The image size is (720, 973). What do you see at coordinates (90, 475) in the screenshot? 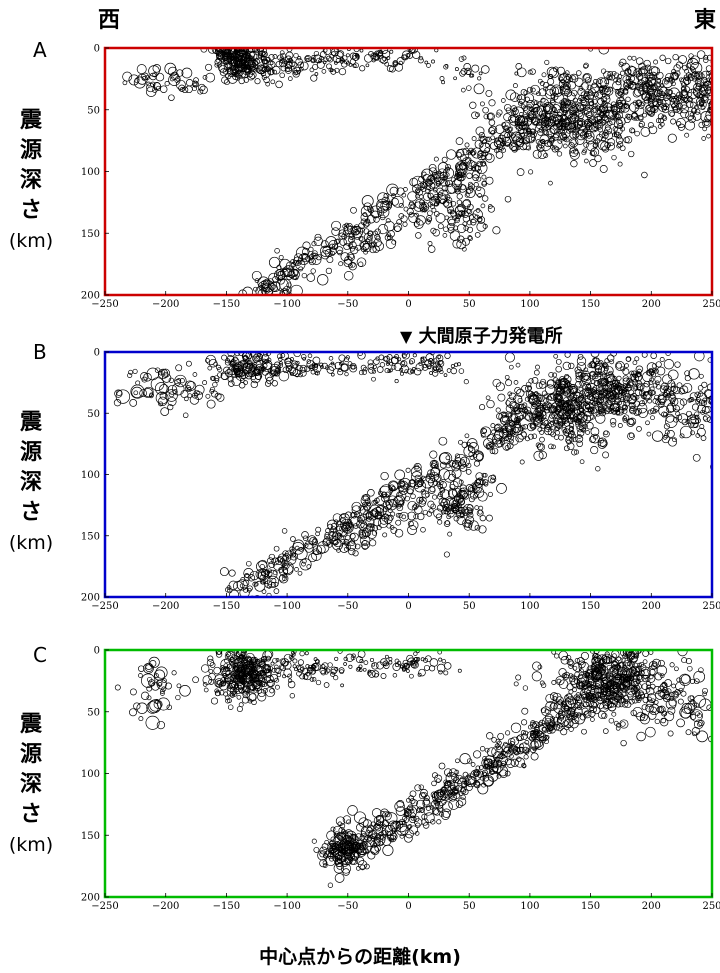
I see `y-tick-label: 100` at bounding box center [90, 475].